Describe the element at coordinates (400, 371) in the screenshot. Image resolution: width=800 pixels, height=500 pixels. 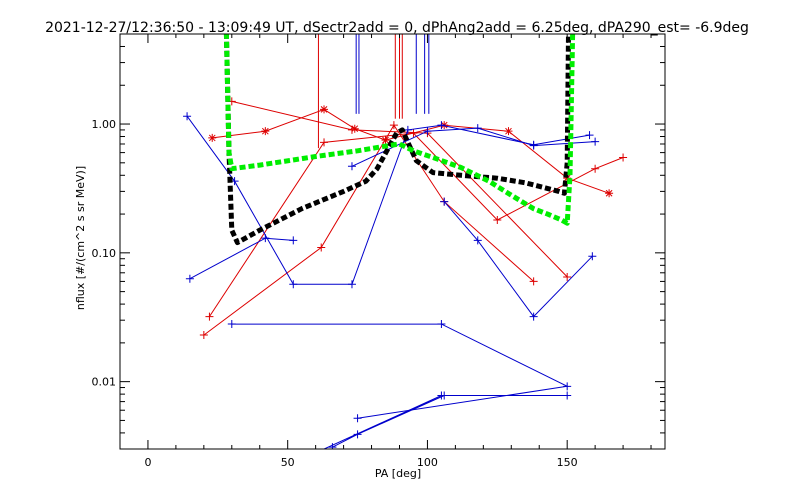
I see `series-9-line` at that location.